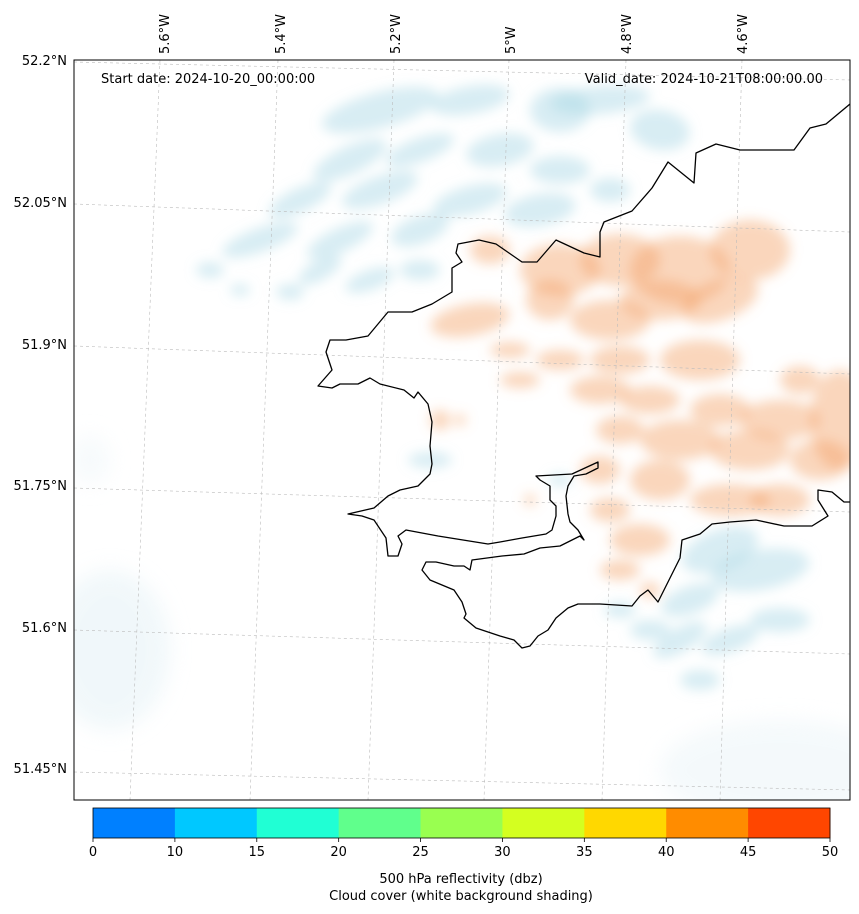 This screenshot has width=859, height=914. What do you see at coordinates (93, 852) in the screenshot?
I see `colorbar-tick-label: 0` at bounding box center [93, 852].